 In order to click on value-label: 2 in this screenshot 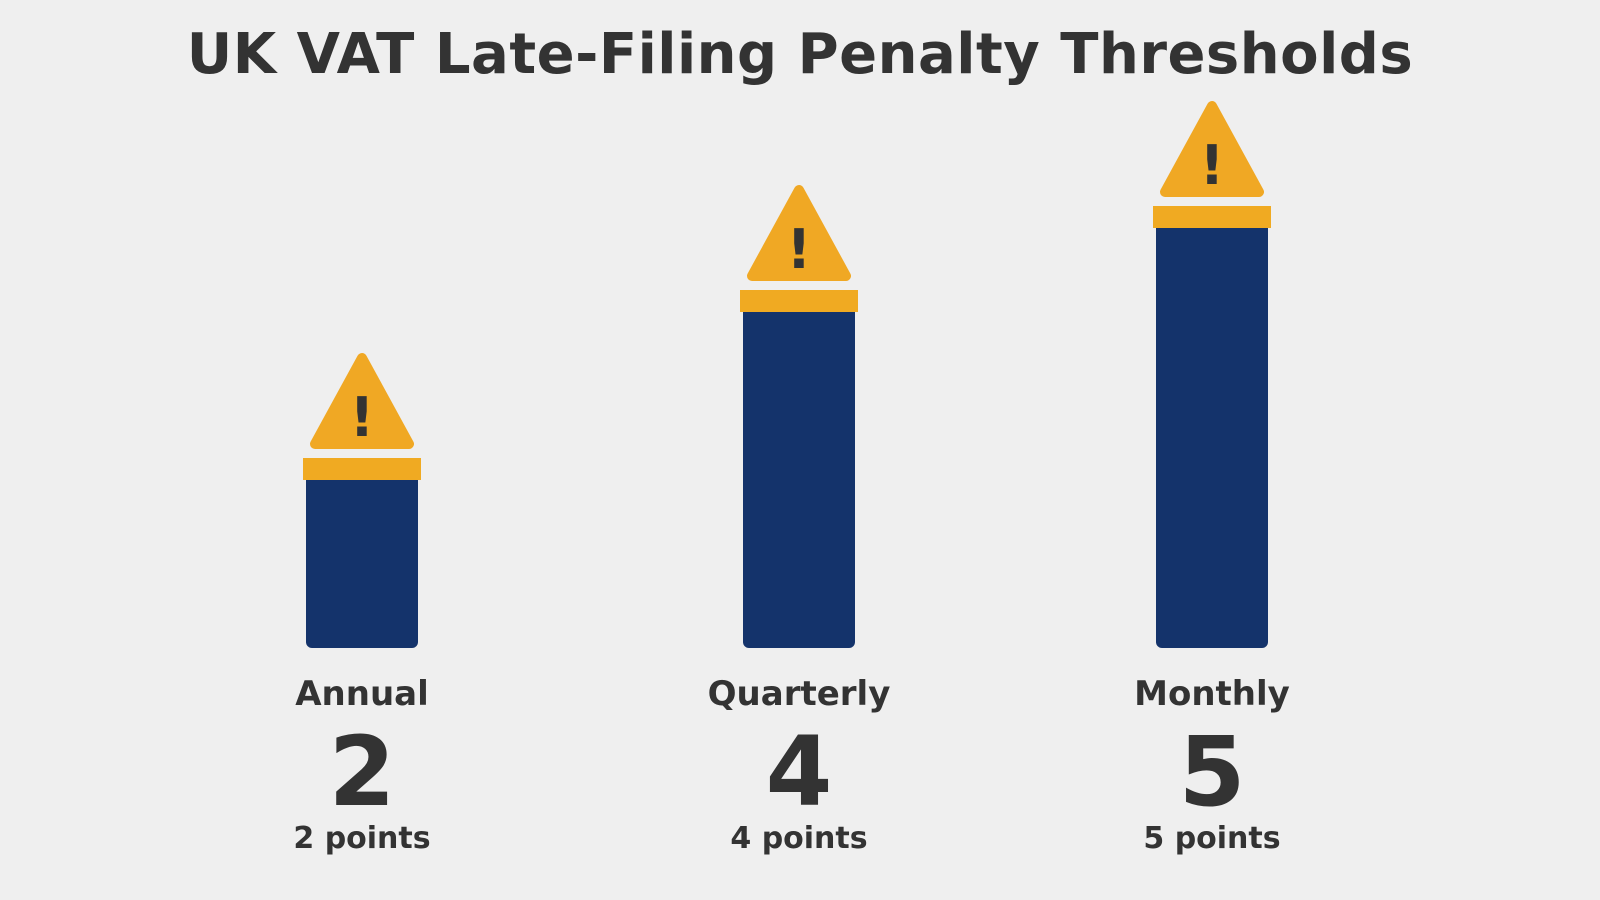, I will do `click(362, 772)`.